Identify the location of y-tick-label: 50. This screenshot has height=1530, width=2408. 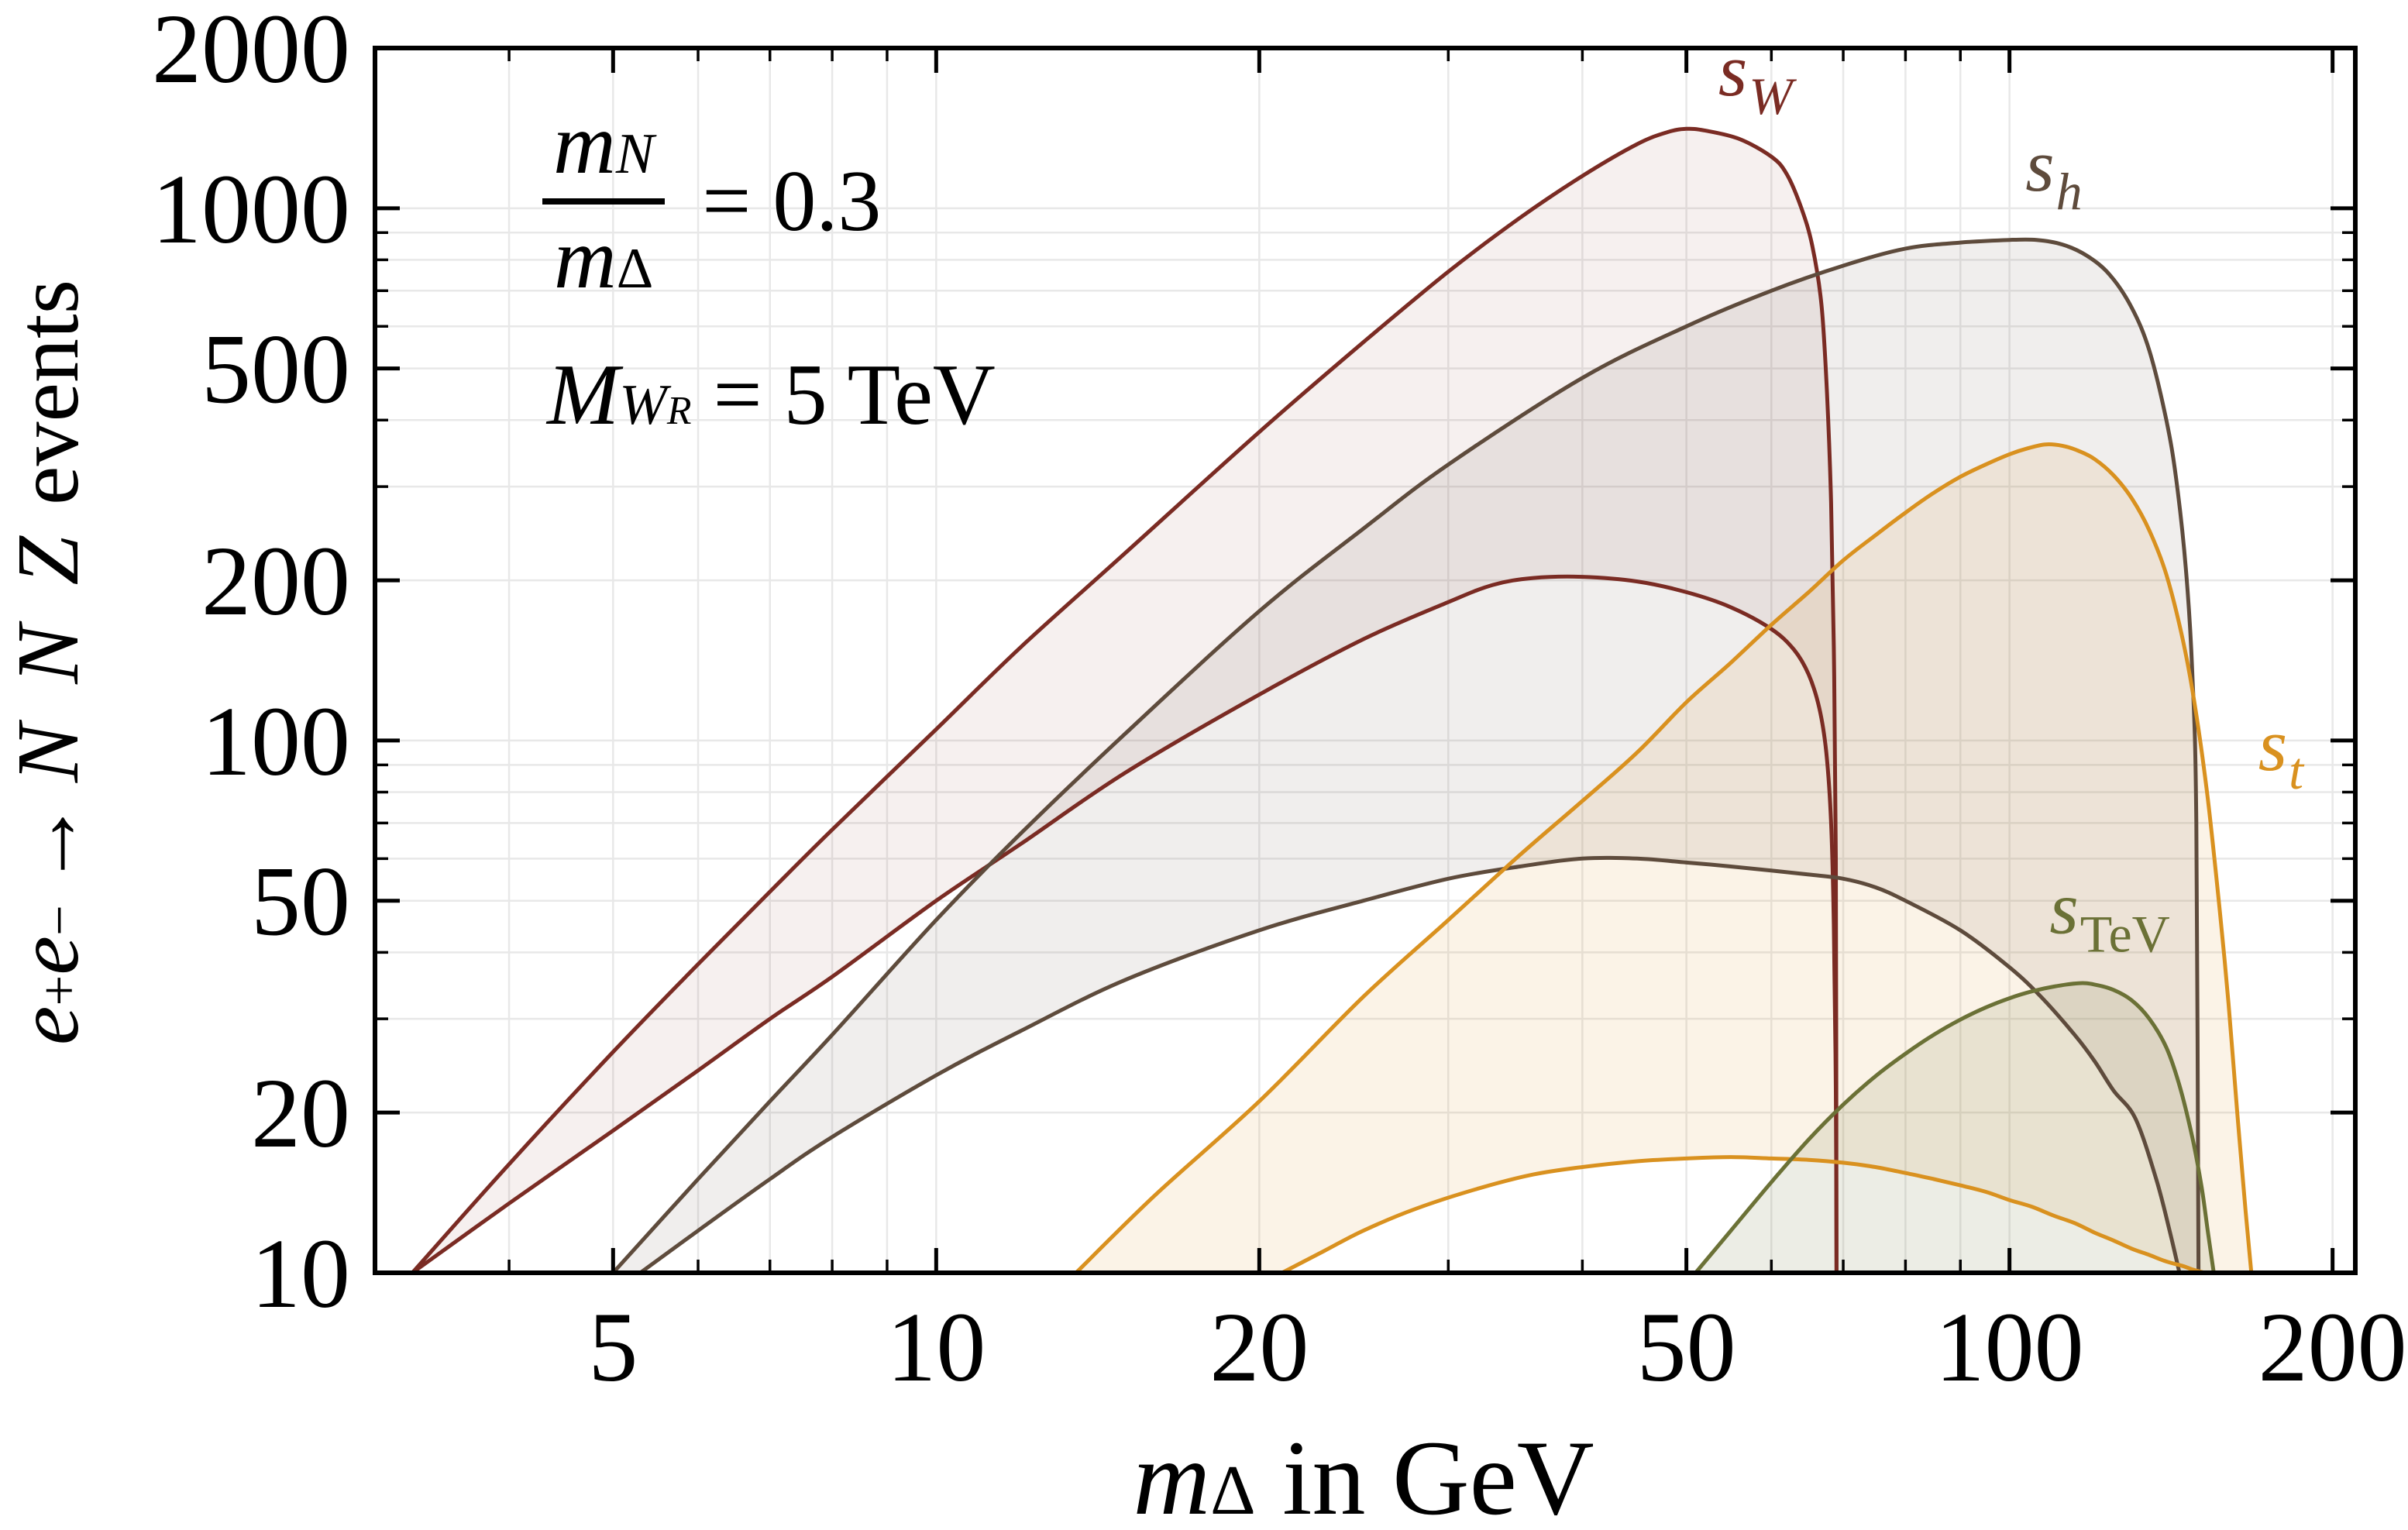
(300, 902).